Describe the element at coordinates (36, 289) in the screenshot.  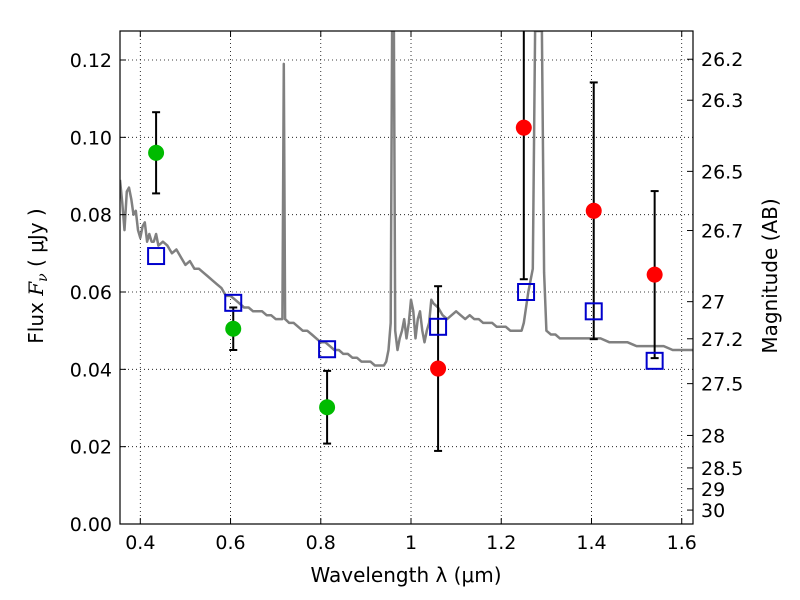
I see `y-axis-label-symbol: F` at that location.